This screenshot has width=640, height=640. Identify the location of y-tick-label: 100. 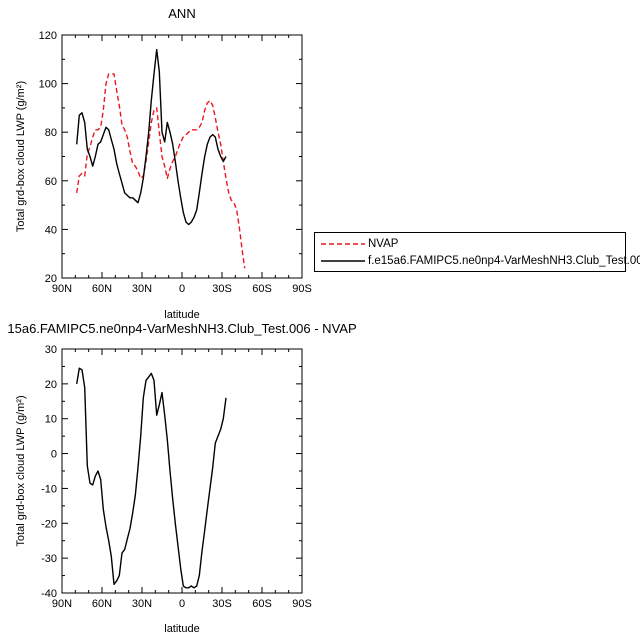
(48, 85).